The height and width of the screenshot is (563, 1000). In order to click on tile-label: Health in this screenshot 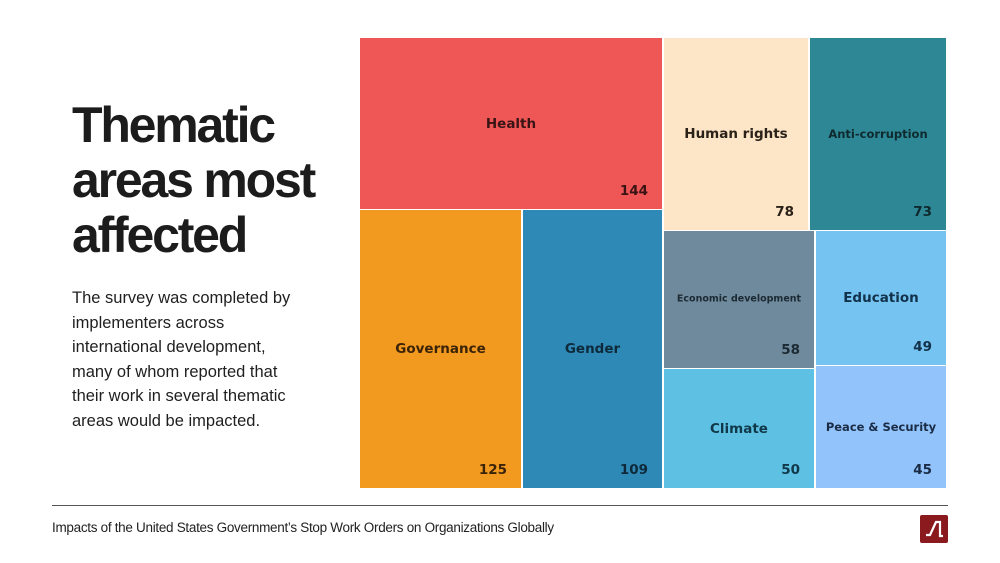, I will do `click(511, 124)`.